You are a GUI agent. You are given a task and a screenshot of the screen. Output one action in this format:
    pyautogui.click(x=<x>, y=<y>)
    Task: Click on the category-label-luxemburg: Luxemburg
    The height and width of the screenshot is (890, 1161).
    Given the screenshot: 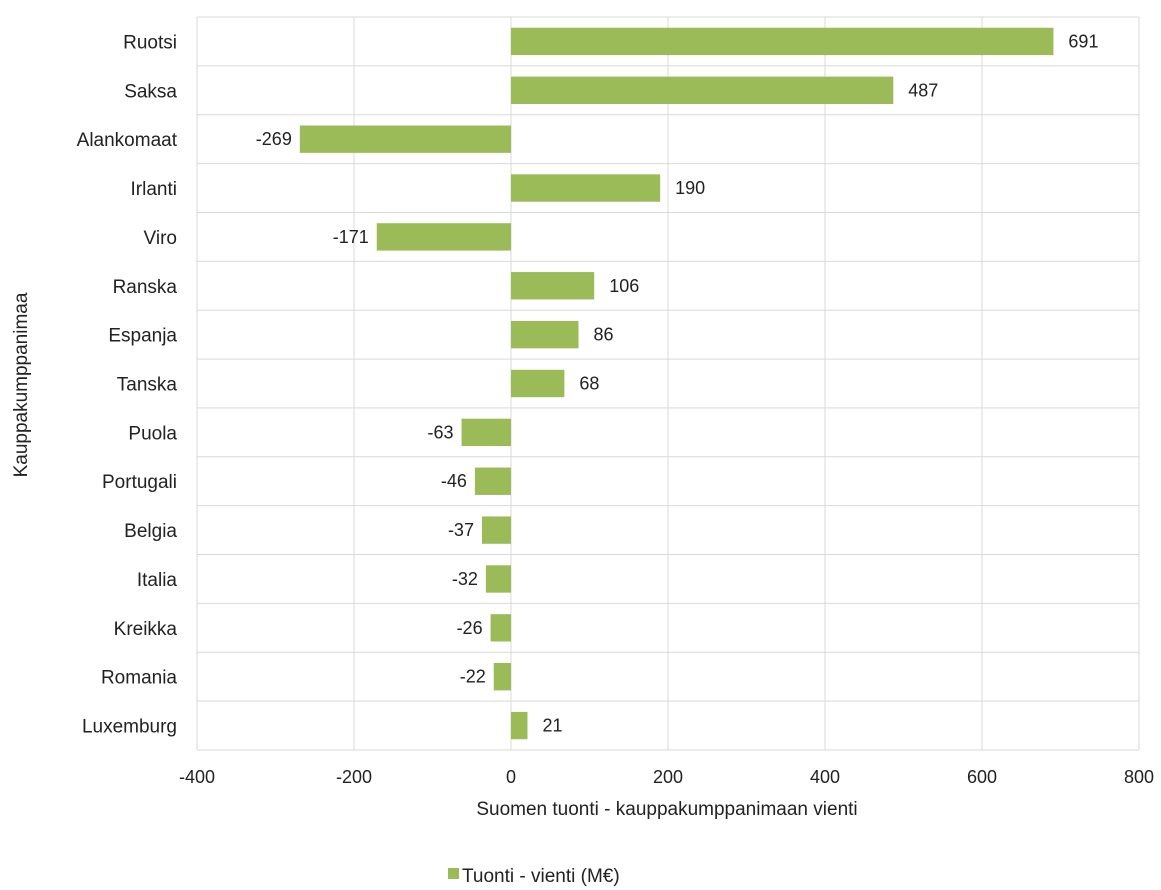 What is the action you would take?
    pyautogui.click(x=129, y=727)
    